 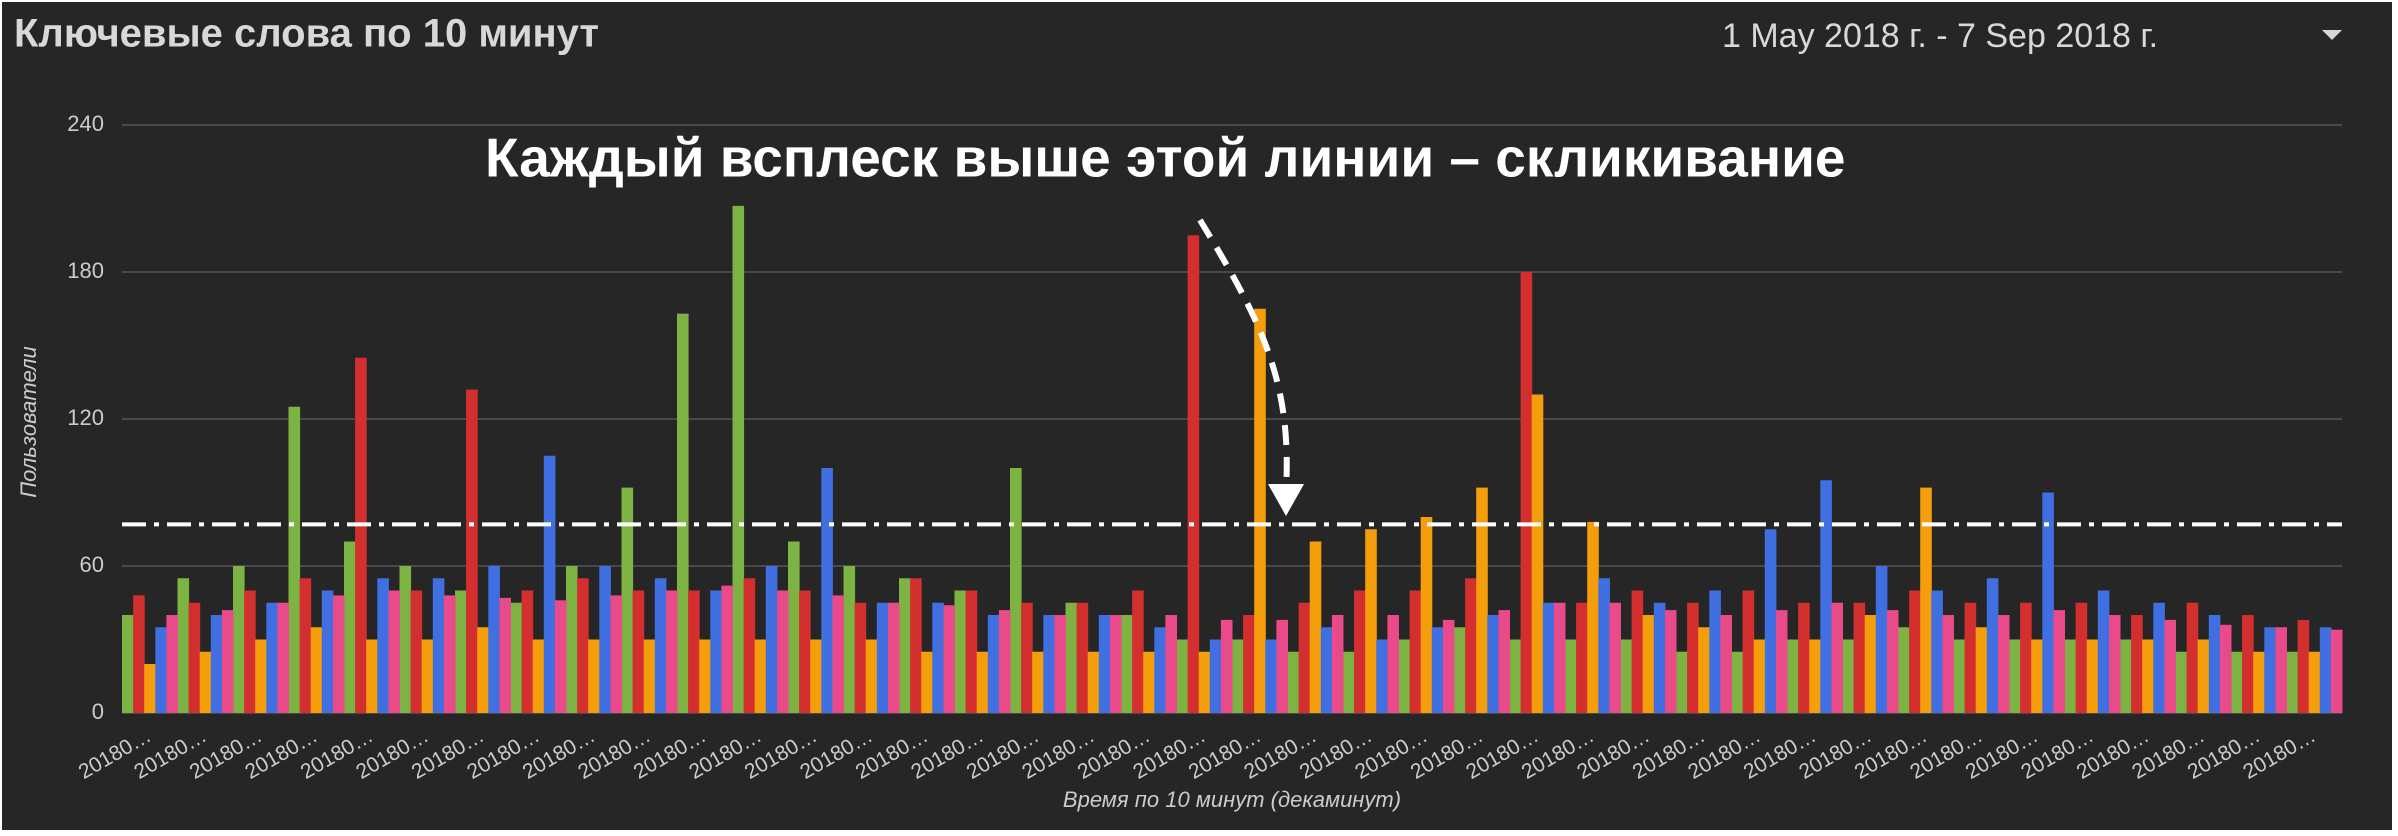 What do you see at coordinates (2332, 35) in the screenshot?
I see `dropdown-arrow` at bounding box center [2332, 35].